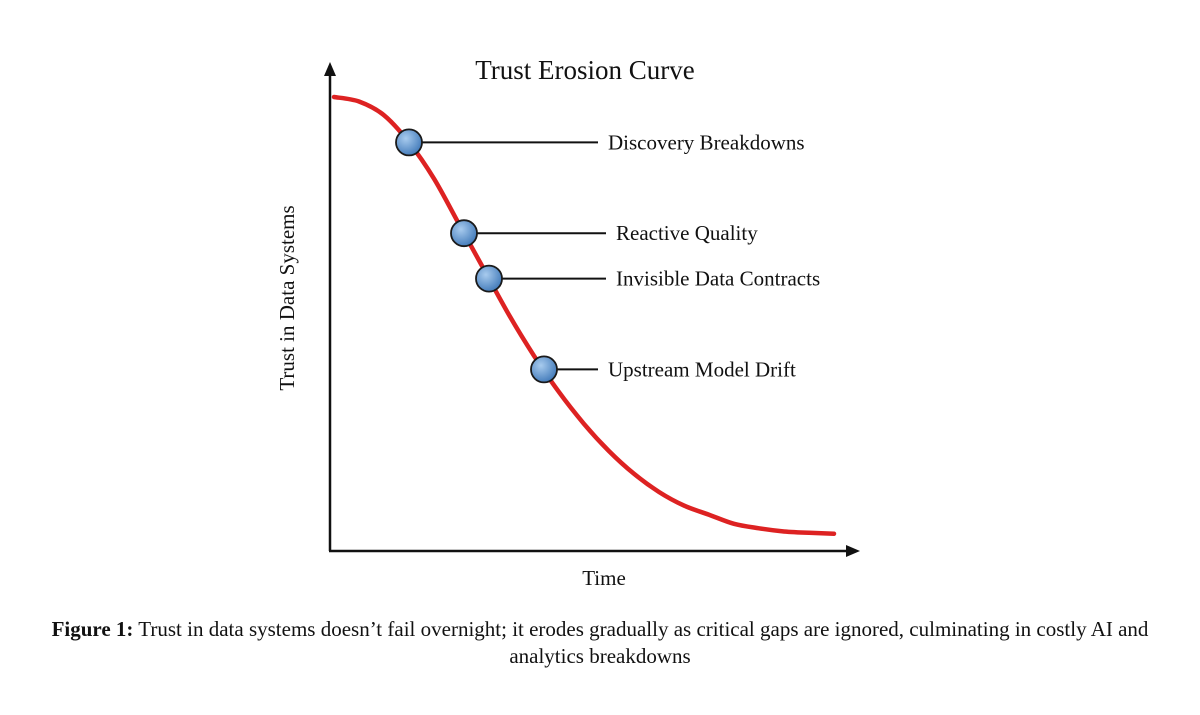 The width and height of the screenshot is (1200, 715). I want to click on x-axis-arrow, so click(853, 551).